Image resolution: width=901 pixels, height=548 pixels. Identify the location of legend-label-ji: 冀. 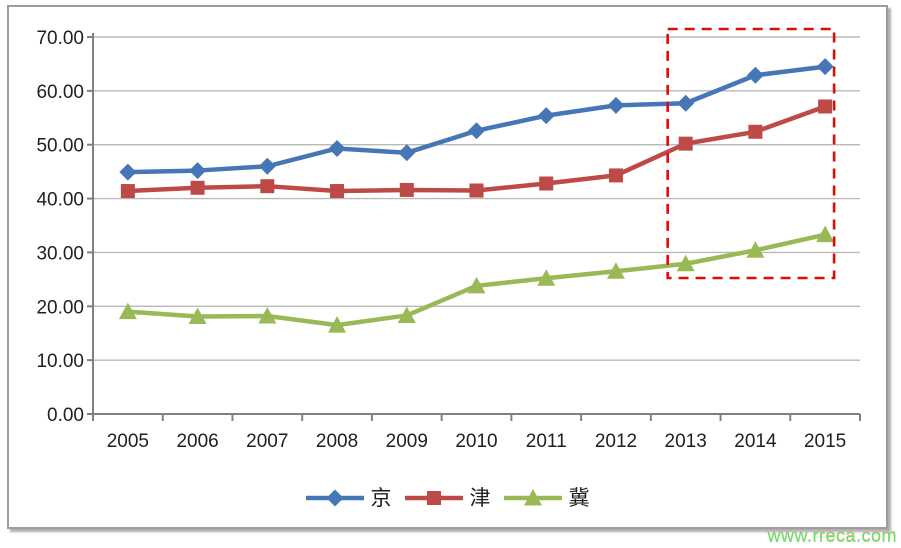
(579, 498).